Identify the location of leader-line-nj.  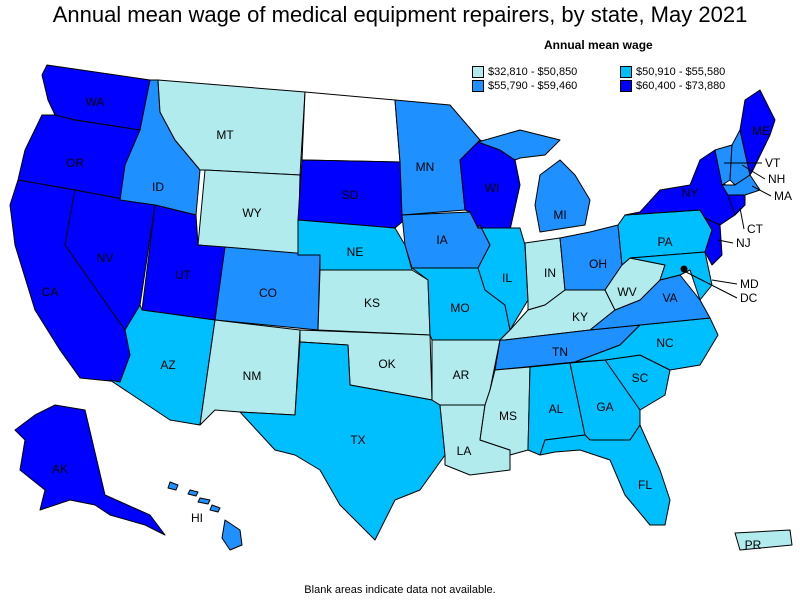
(725, 241).